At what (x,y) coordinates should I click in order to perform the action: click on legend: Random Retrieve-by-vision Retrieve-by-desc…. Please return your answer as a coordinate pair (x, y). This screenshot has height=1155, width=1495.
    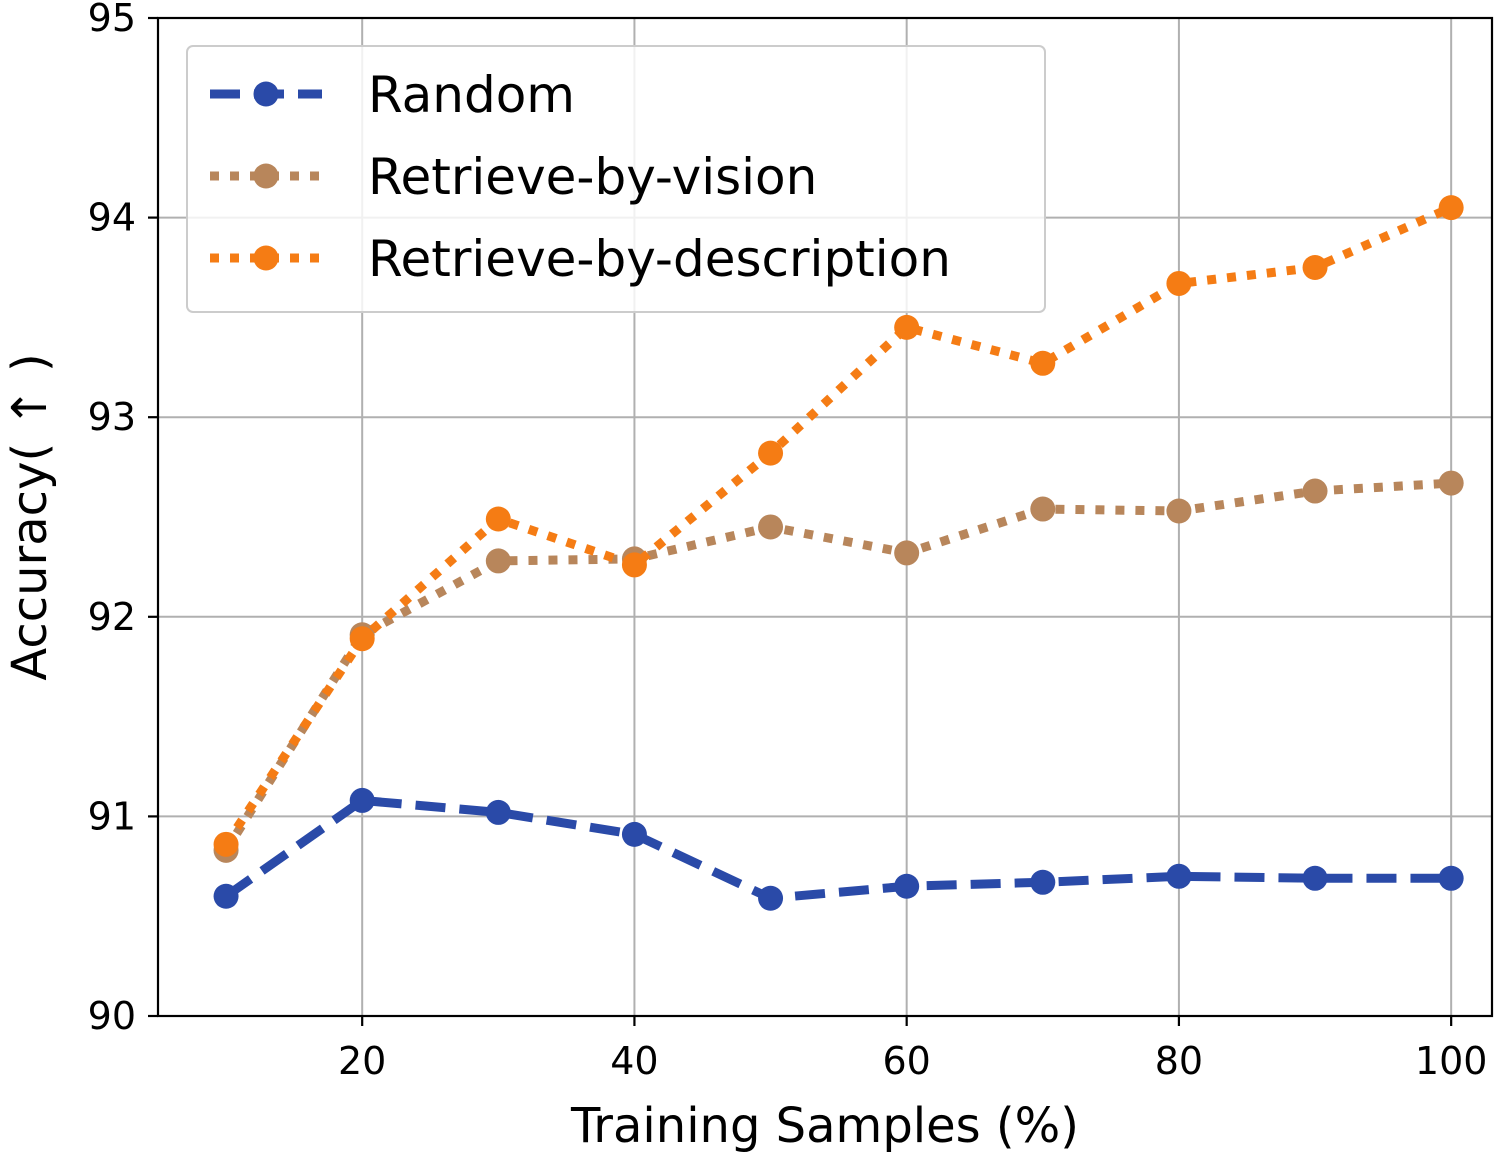
    Looking at the image, I should click on (616, 179).